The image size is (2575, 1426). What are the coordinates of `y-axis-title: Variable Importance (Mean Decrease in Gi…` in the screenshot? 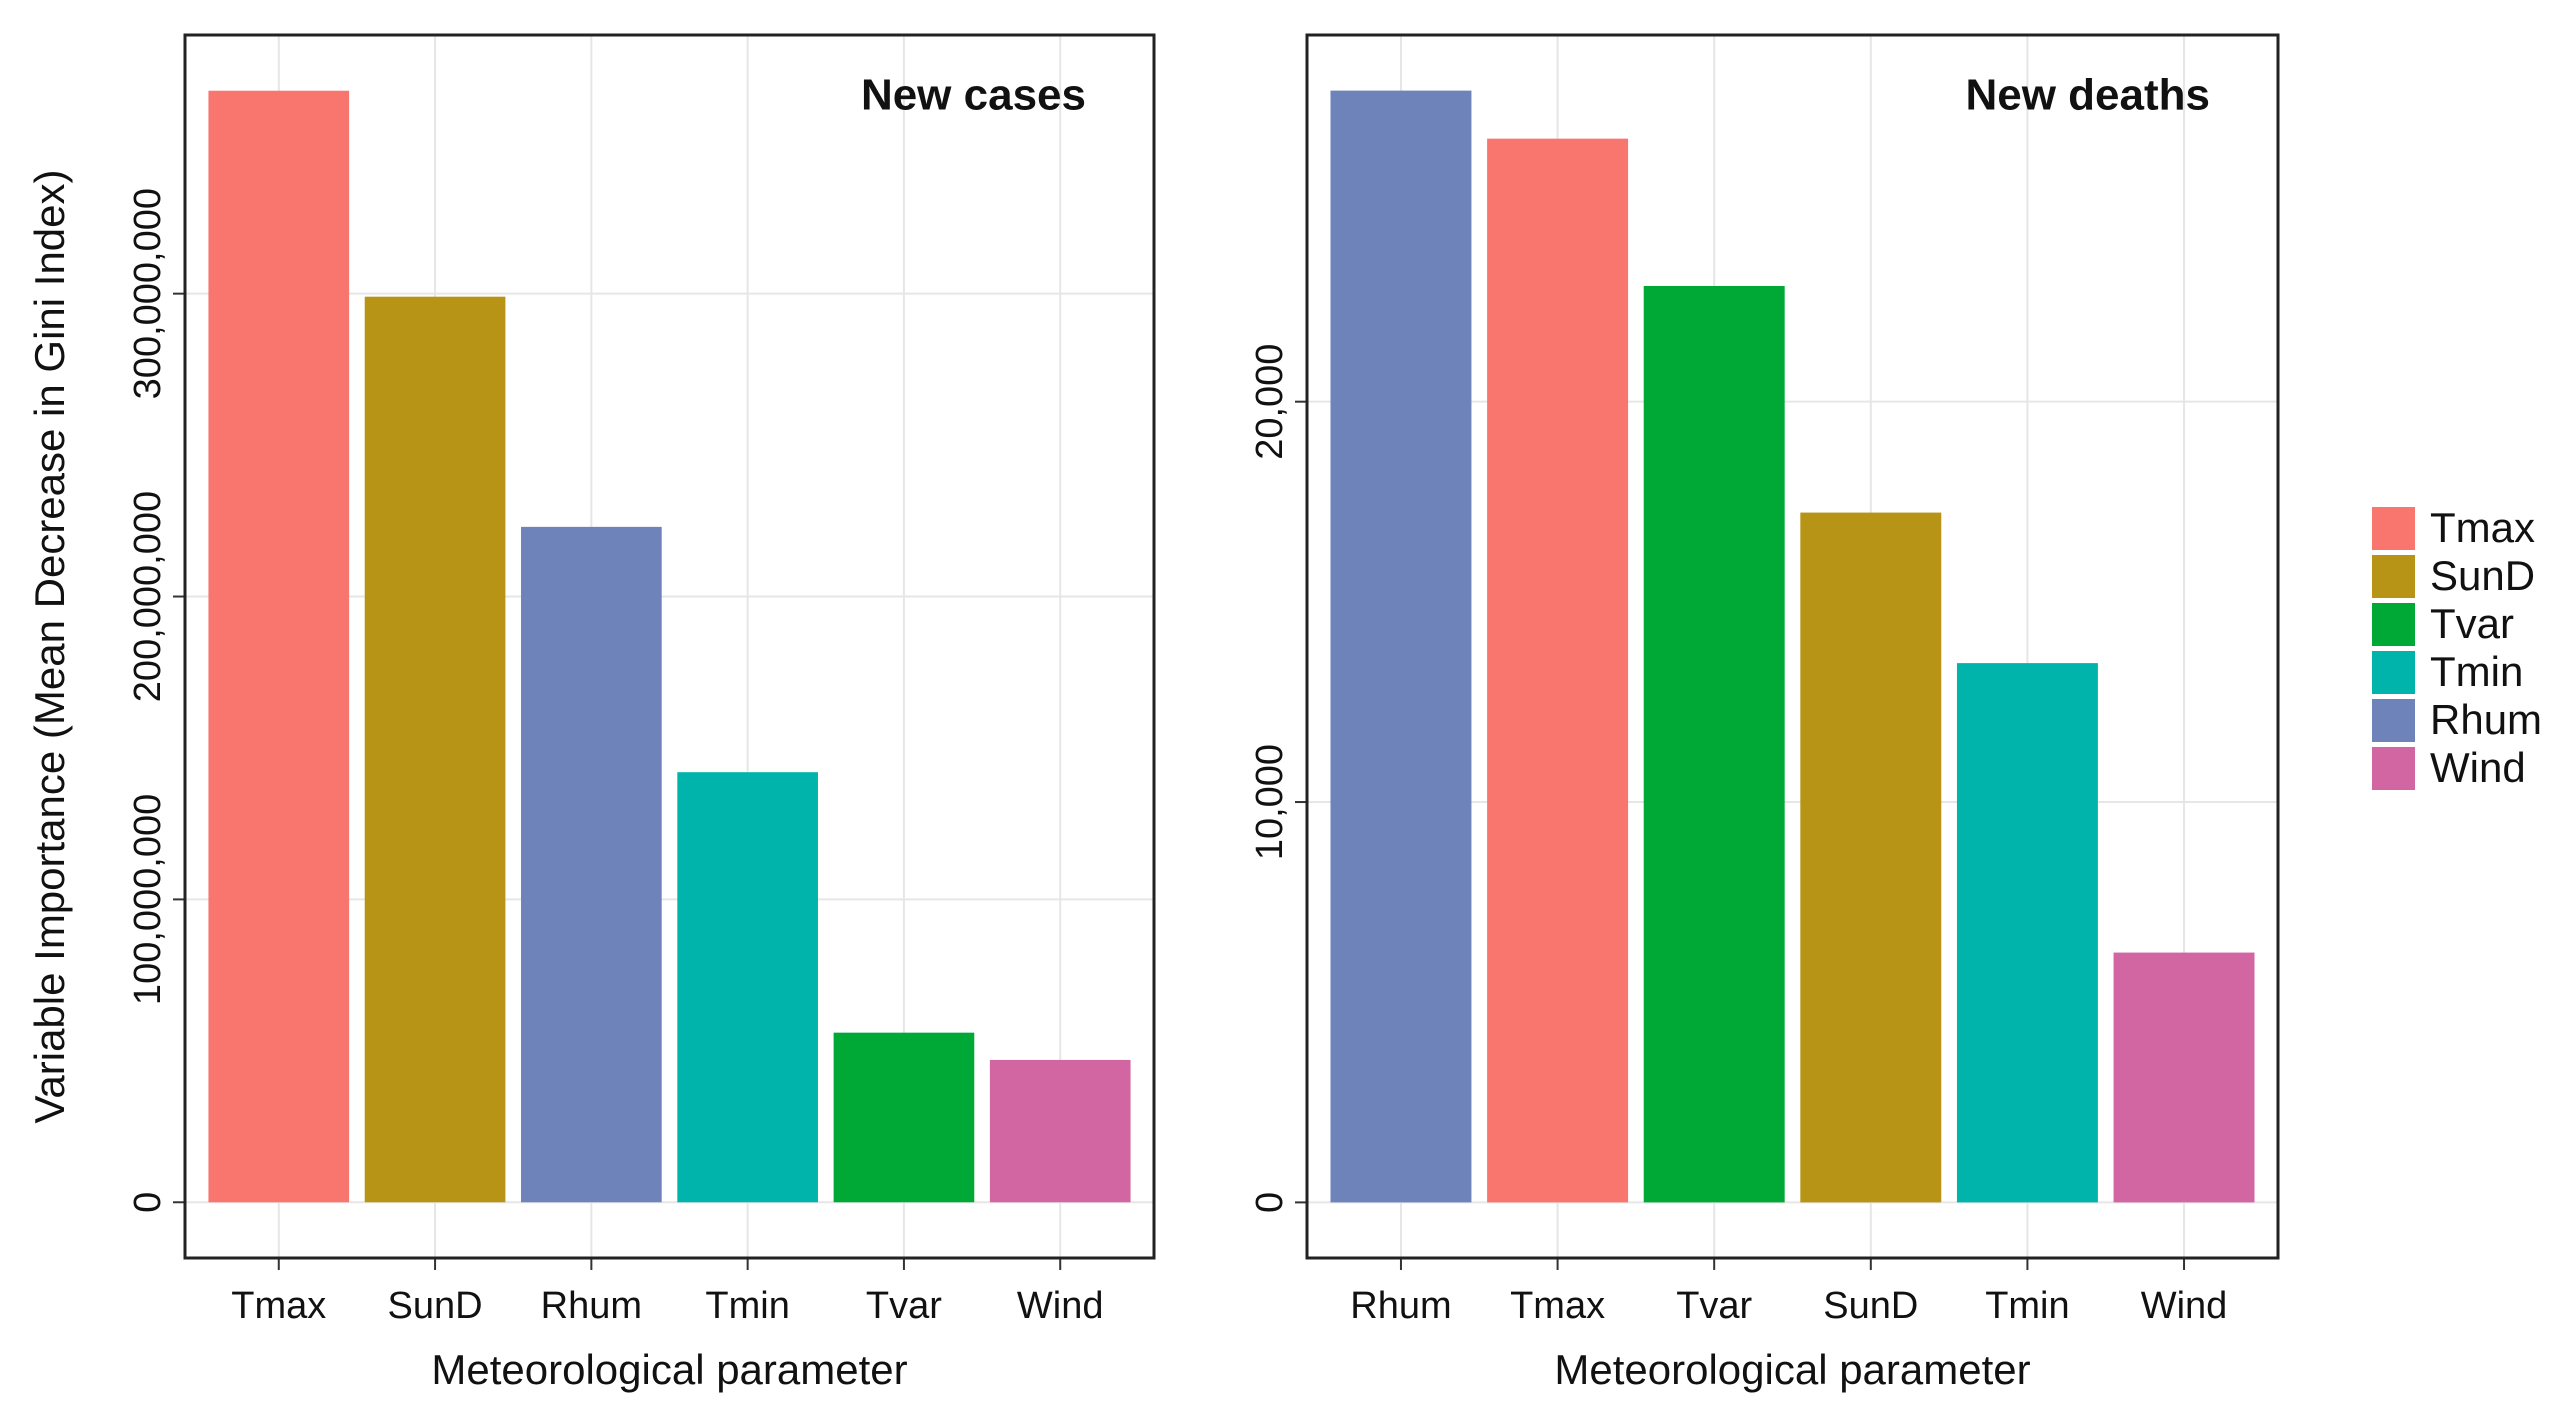 It's located at (49, 646).